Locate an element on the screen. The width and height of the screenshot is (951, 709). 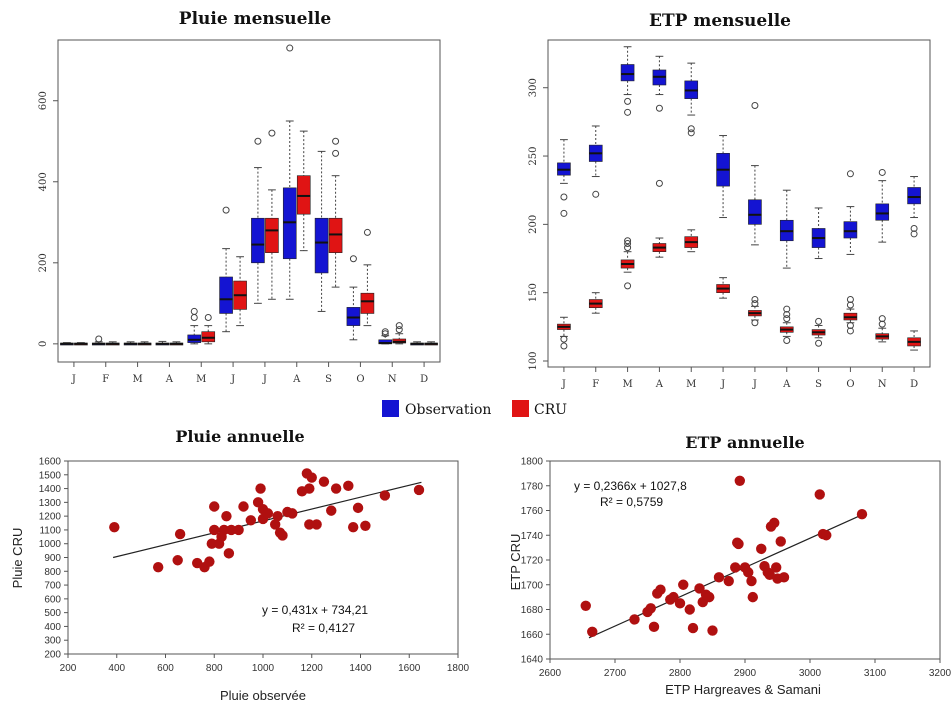
y-tick-label: 1680 is located at coordinates (532, 610).